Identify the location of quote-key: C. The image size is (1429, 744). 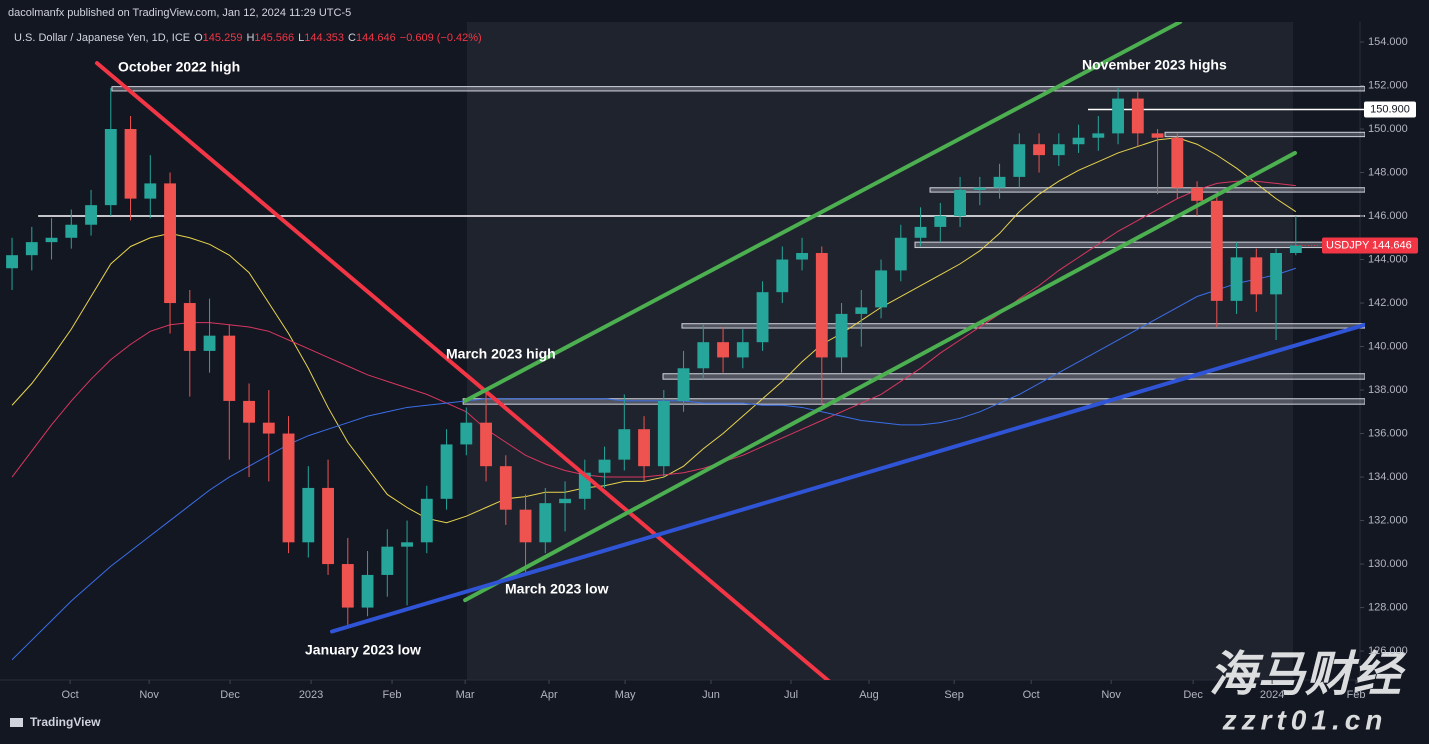
(352, 38).